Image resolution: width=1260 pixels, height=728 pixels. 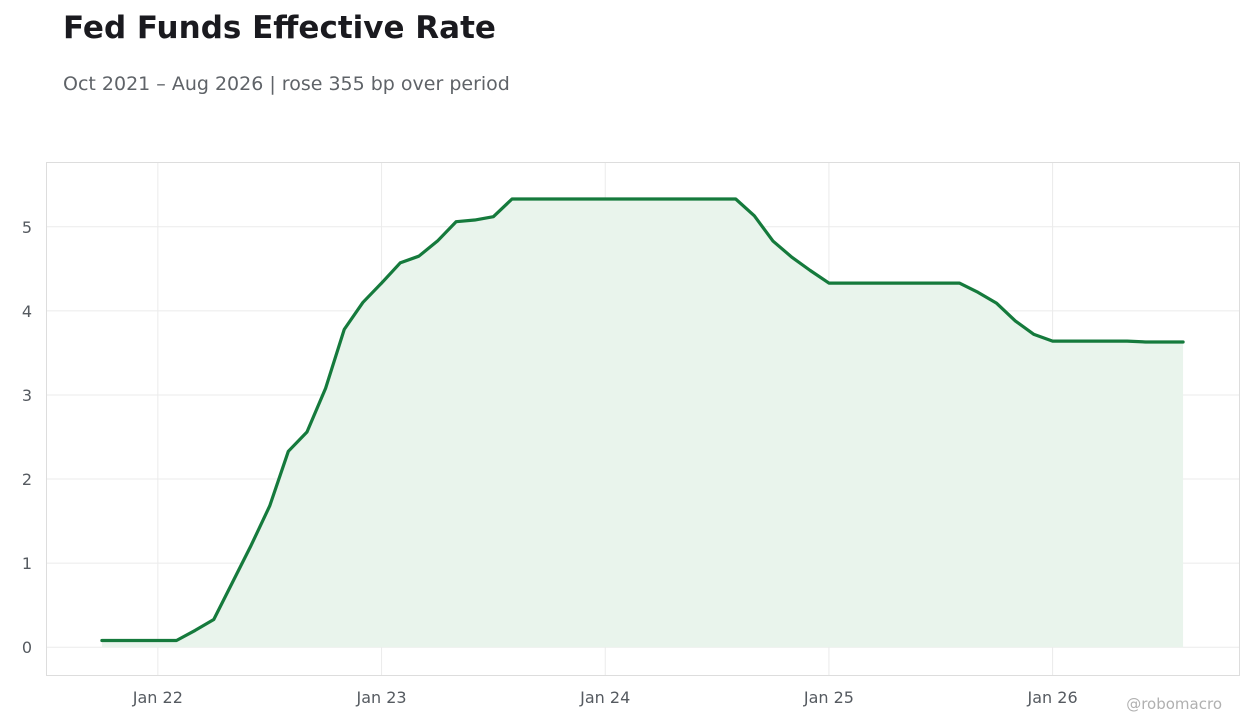 What do you see at coordinates (27, 395) in the screenshot?
I see `y-tick-label: 3` at bounding box center [27, 395].